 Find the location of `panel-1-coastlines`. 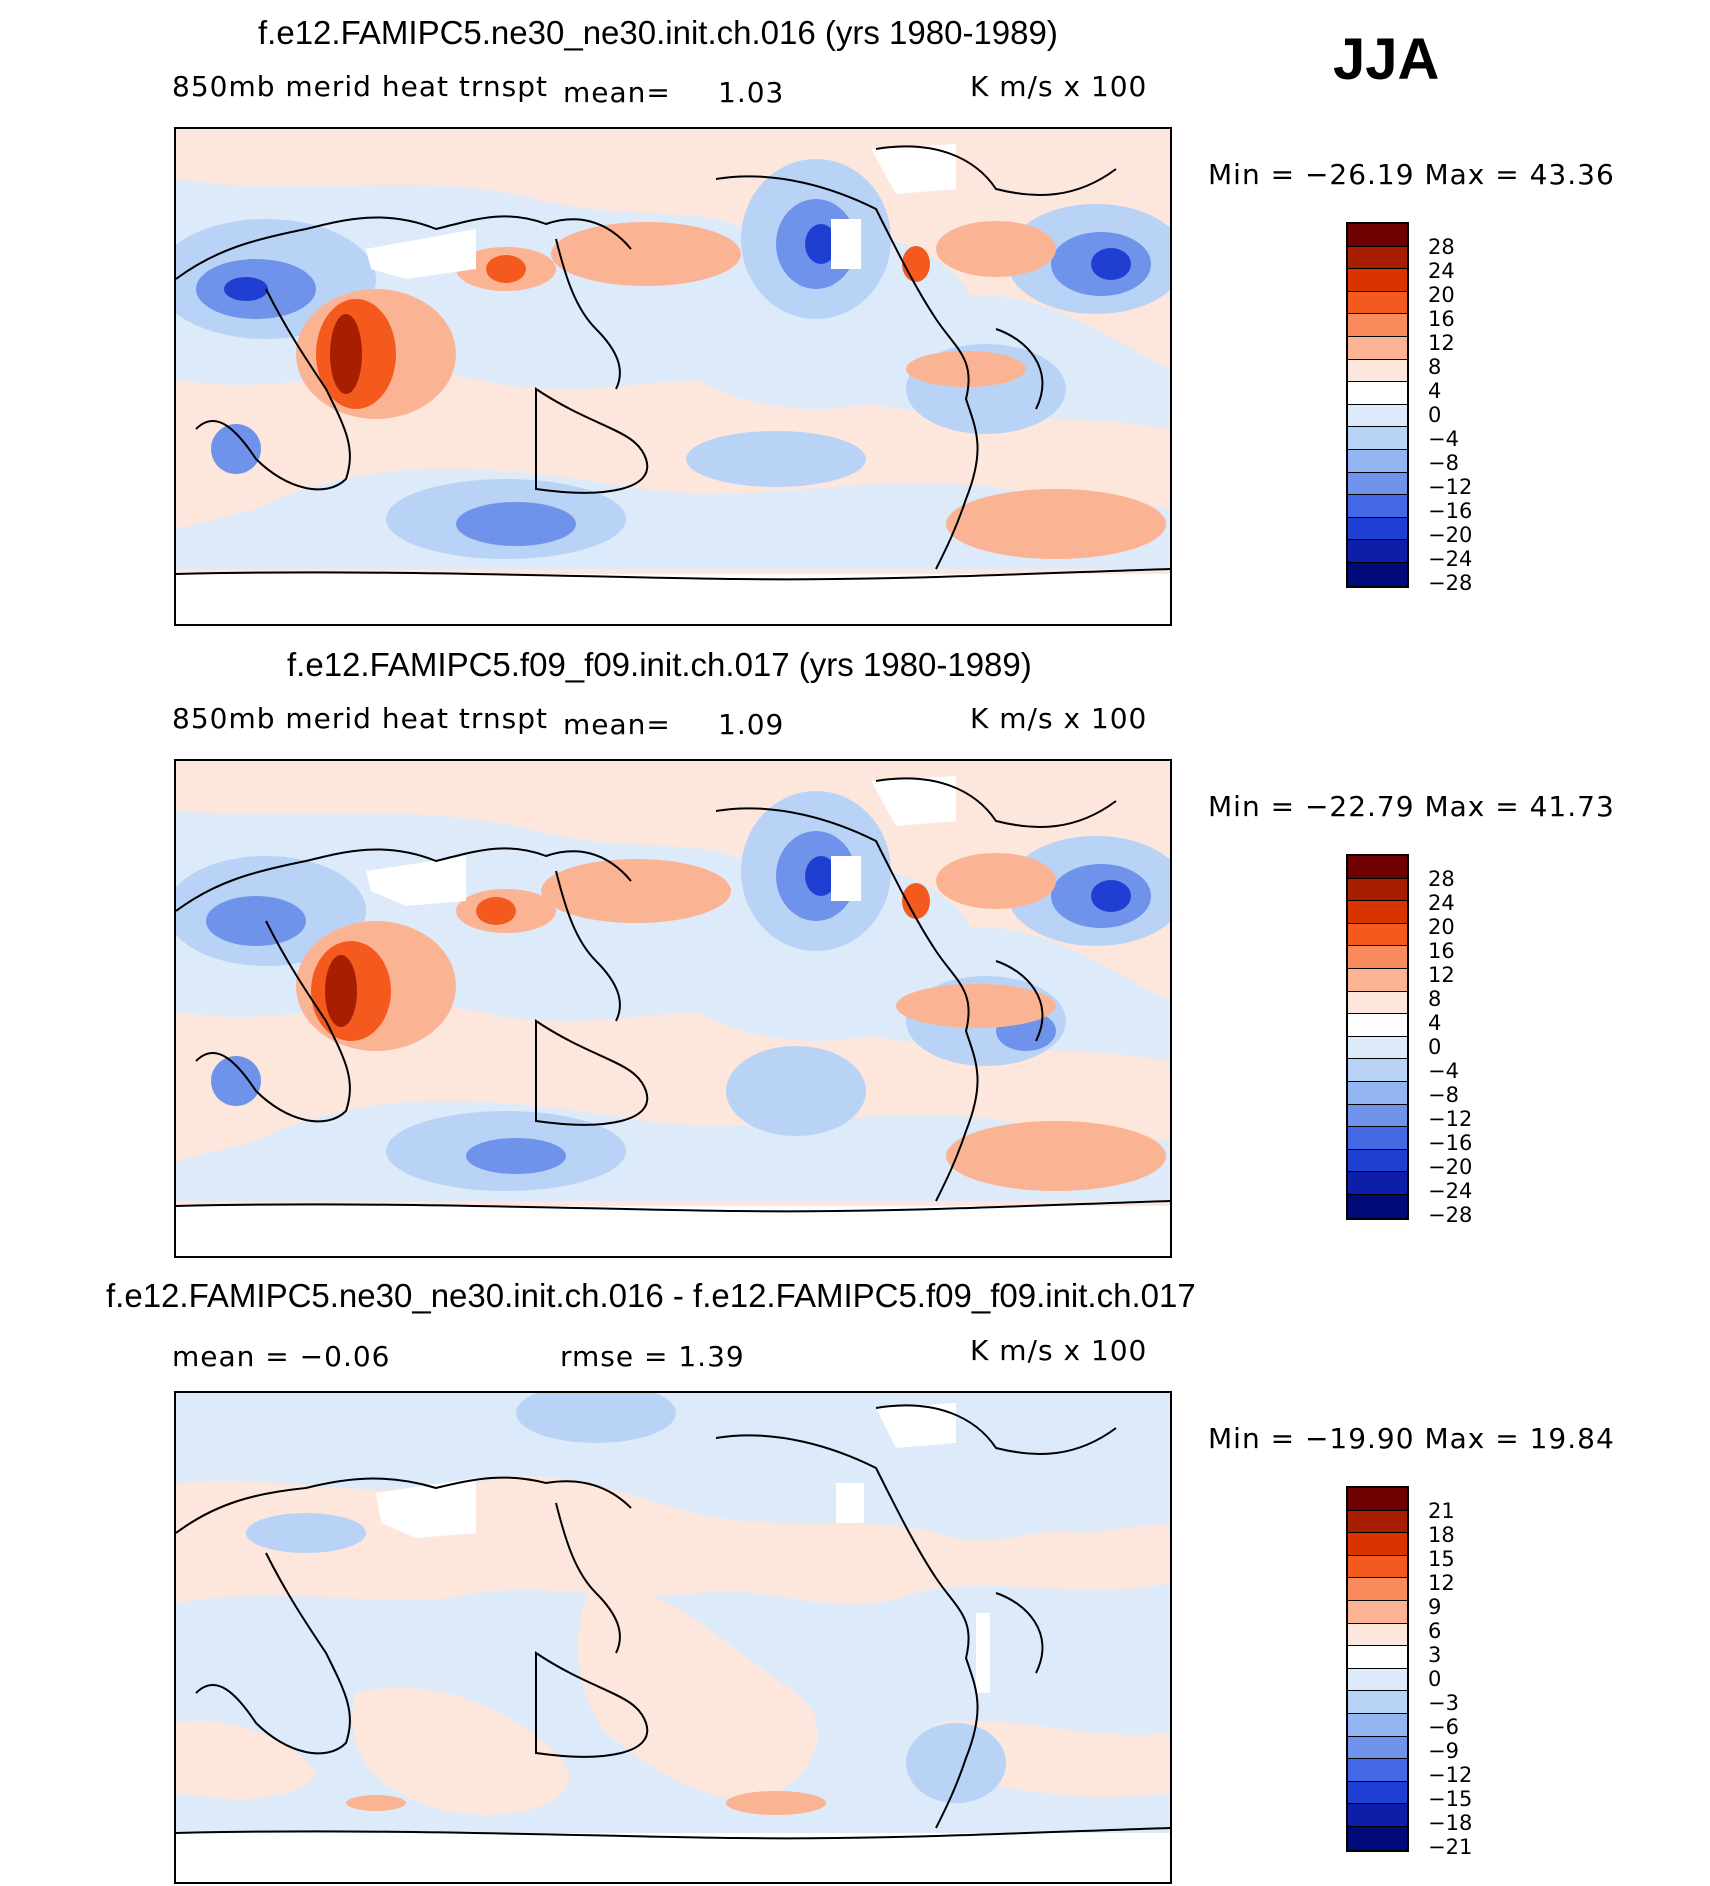

panel-1-coastlines is located at coordinates (673, 363).